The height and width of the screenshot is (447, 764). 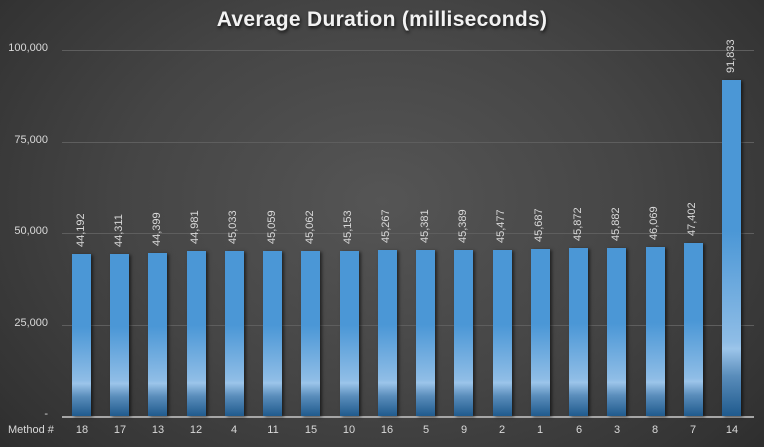 I want to click on chart-title: Average Duration (milliseconds), so click(x=382, y=19).